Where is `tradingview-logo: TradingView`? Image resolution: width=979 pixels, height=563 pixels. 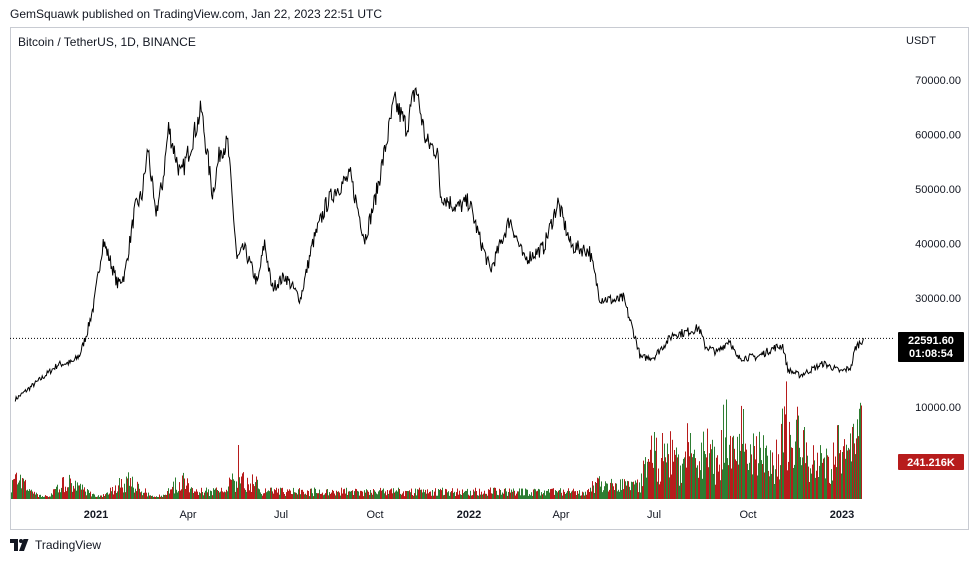 tradingview-logo: TradingView is located at coordinates (55, 545).